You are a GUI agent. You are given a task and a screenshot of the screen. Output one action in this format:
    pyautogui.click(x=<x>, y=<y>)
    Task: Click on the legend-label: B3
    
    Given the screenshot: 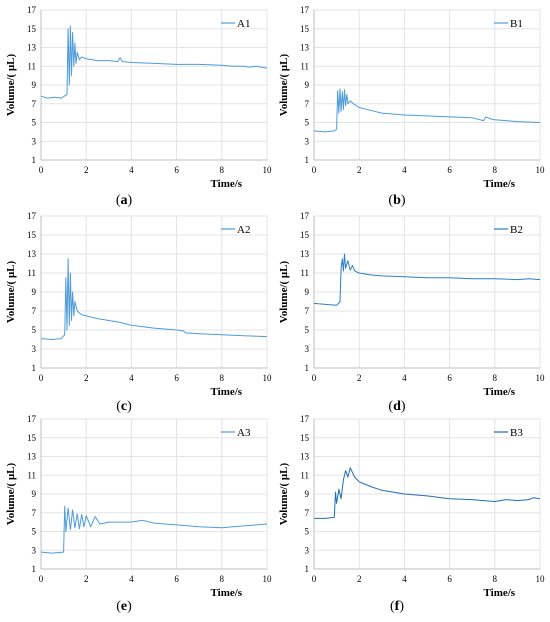 What is the action you would take?
    pyautogui.click(x=516, y=433)
    